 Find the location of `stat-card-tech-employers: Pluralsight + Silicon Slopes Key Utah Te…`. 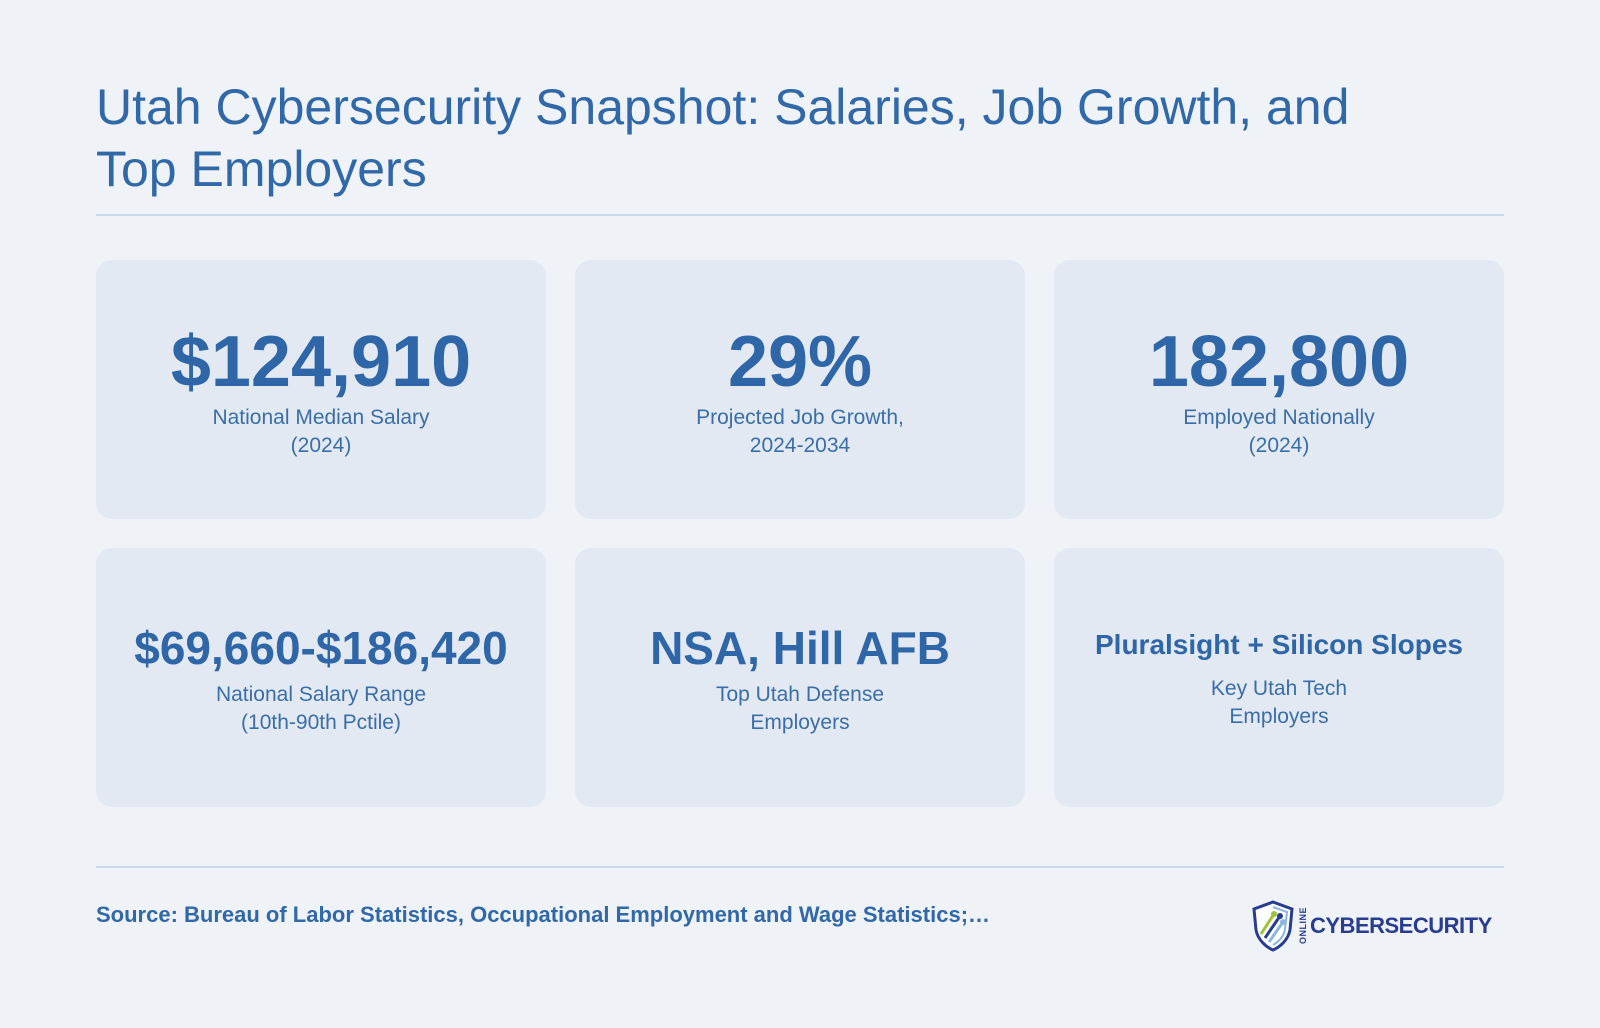

stat-card-tech-employers: Pluralsight + Silicon Slopes Key Utah Te… is located at coordinates (1279, 677).